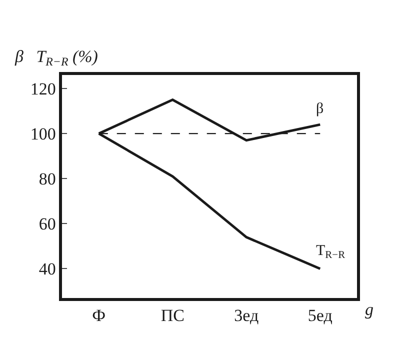 This screenshot has width=419, height=340. I want to click on y-tick-label: 80, so click(47, 179).